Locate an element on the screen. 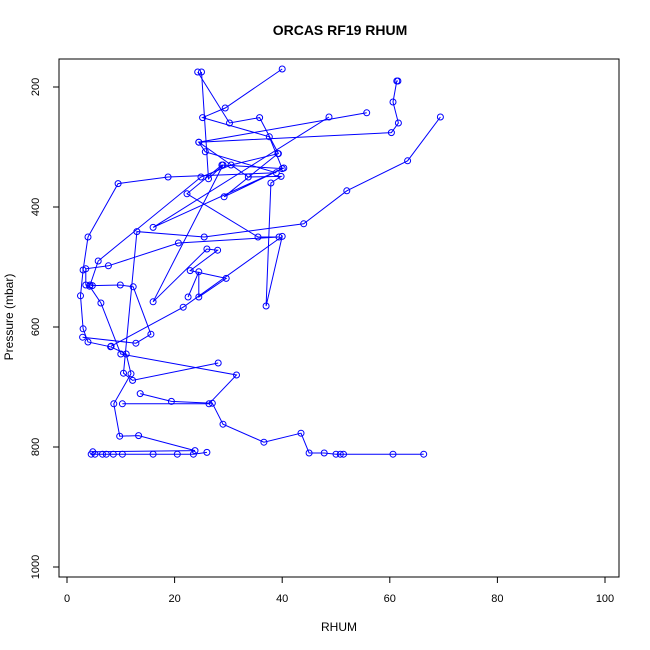 The image size is (650, 650). x-axis-label: RHUM is located at coordinates (339, 627).